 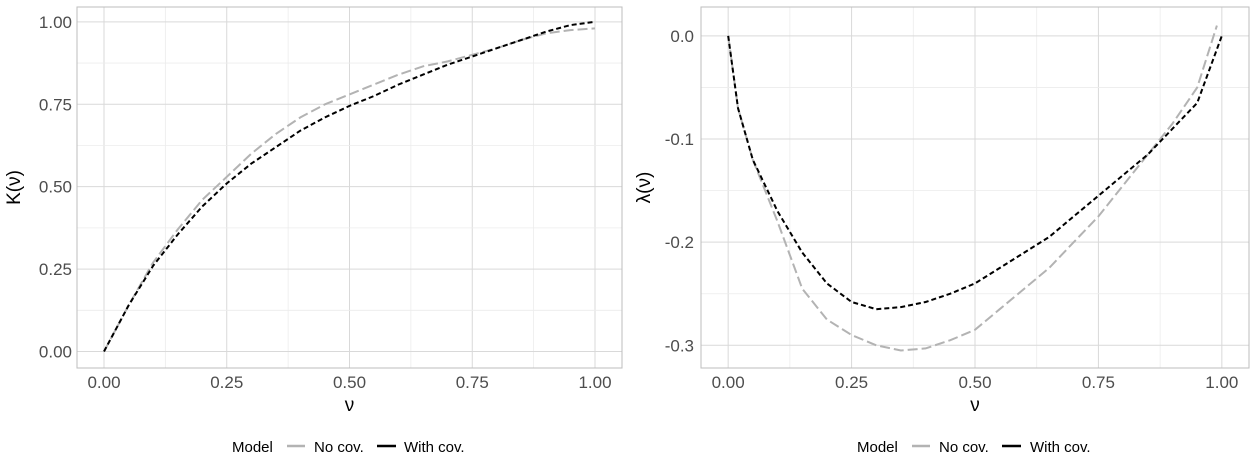 What do you see at coordinates (679, 139) in the screenshot?
I see `y-tick-label: -0.1` at bounding box center [679, 139].